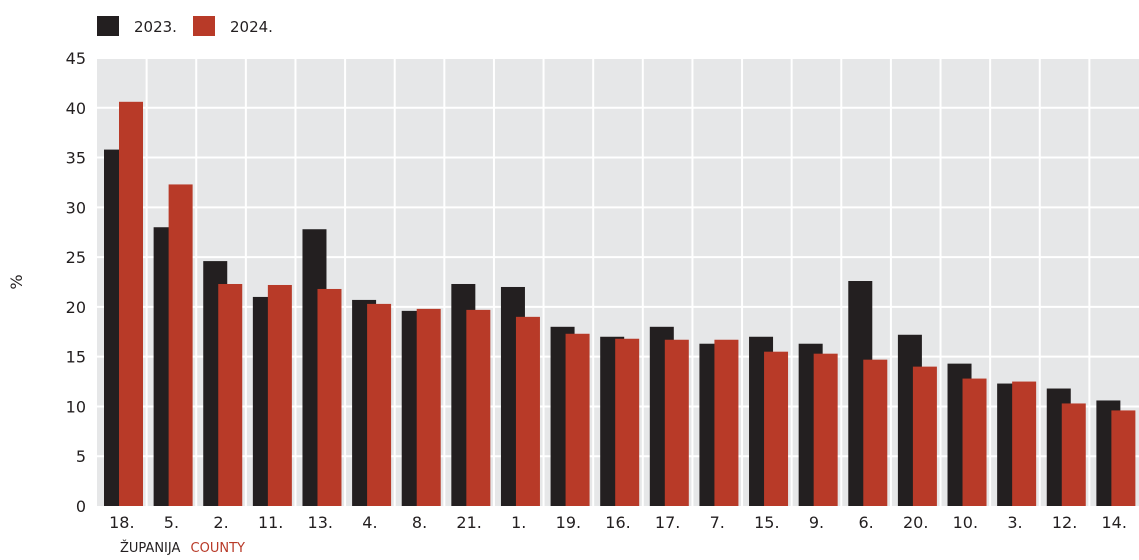 Image resolution: width=1139 pixels, height=560 pixels. What do you see at coordinates (220, 522) in the screenshot?
I see `x-tick-label: 2.` at bounding box center [220, 522].